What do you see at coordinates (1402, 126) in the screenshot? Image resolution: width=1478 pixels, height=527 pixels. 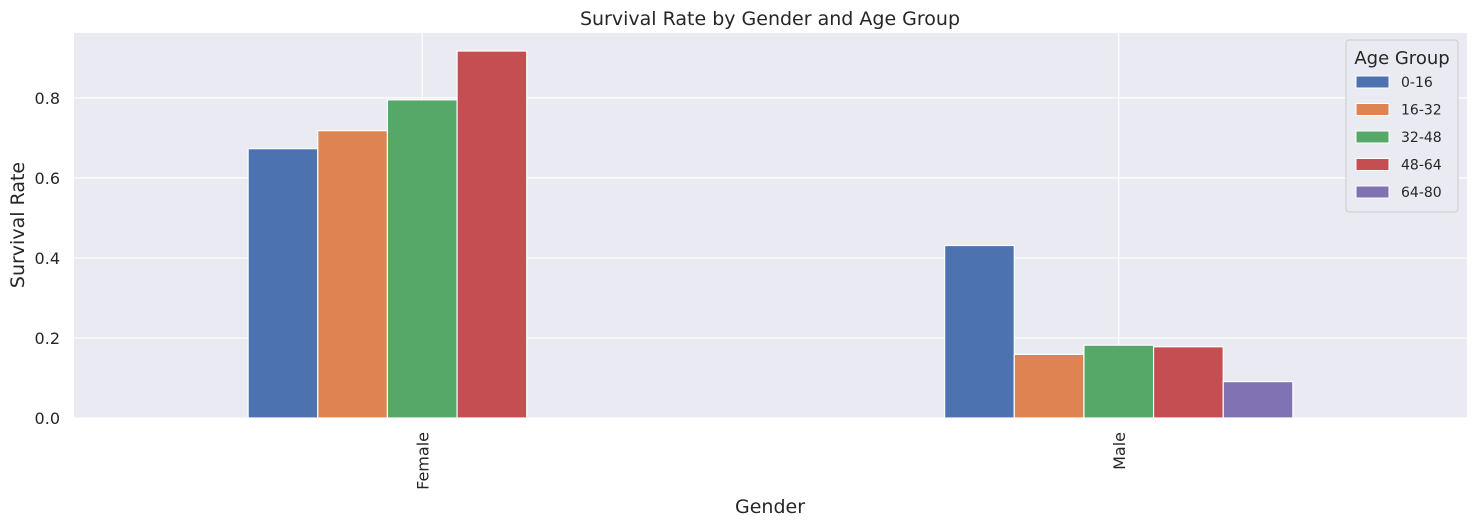 I see `legend: Age Group 0-16 16-32 32-48 48-64 64-80` at bounding box center [1402, 126].